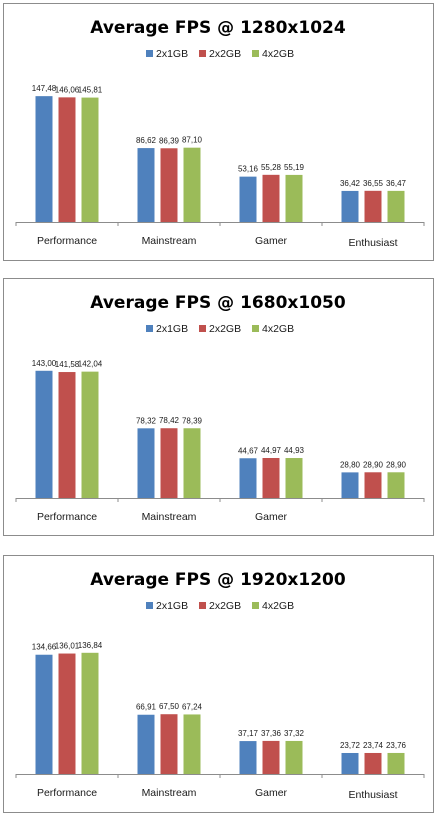  What do you see at coordinates (350, 485) in the screenshot?
I see `bar-2x1gb-group4` at bounding box center [350, 485].